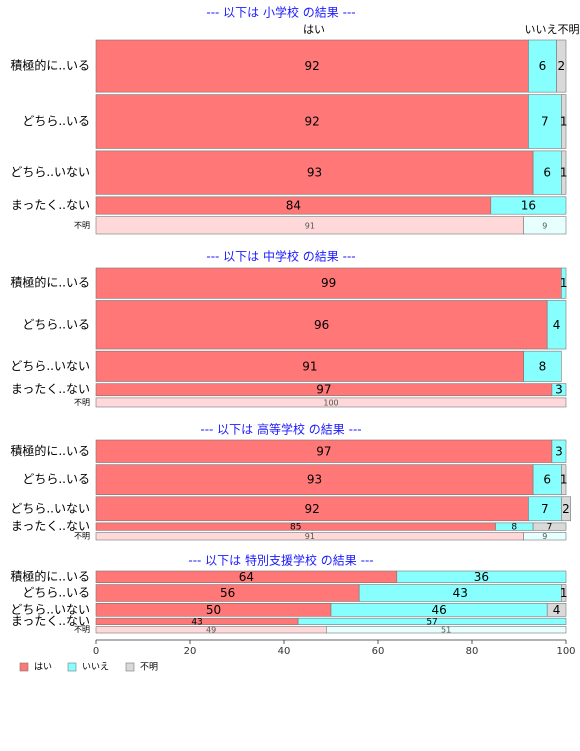  I want to click on legend-swatch-no, so click(72, 667).